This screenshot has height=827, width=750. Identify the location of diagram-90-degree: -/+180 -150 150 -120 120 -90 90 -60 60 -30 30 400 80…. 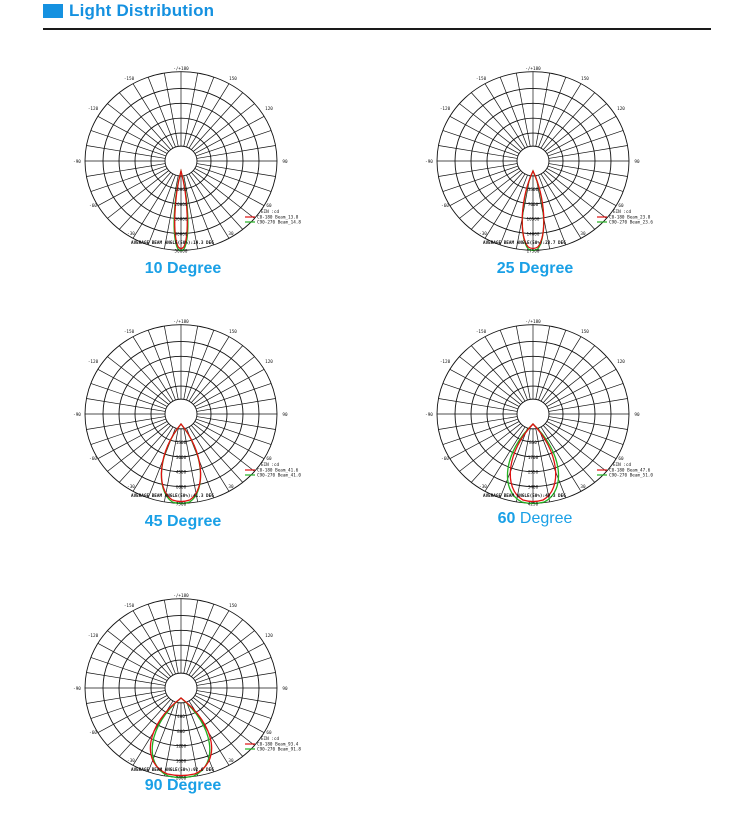
(208, 707).